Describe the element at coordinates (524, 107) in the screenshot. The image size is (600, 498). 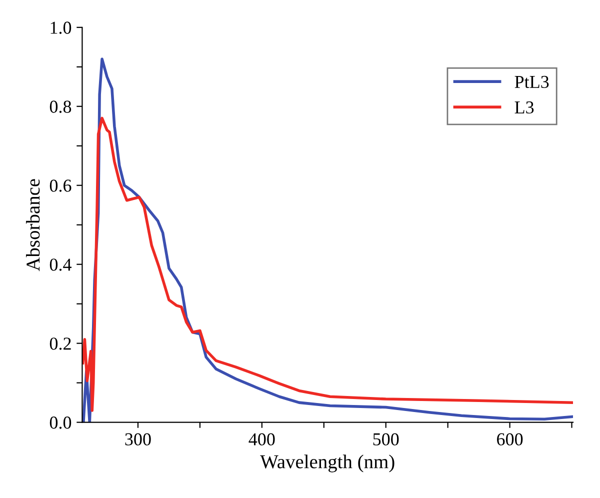
I see `legend-label: L3` at that location.